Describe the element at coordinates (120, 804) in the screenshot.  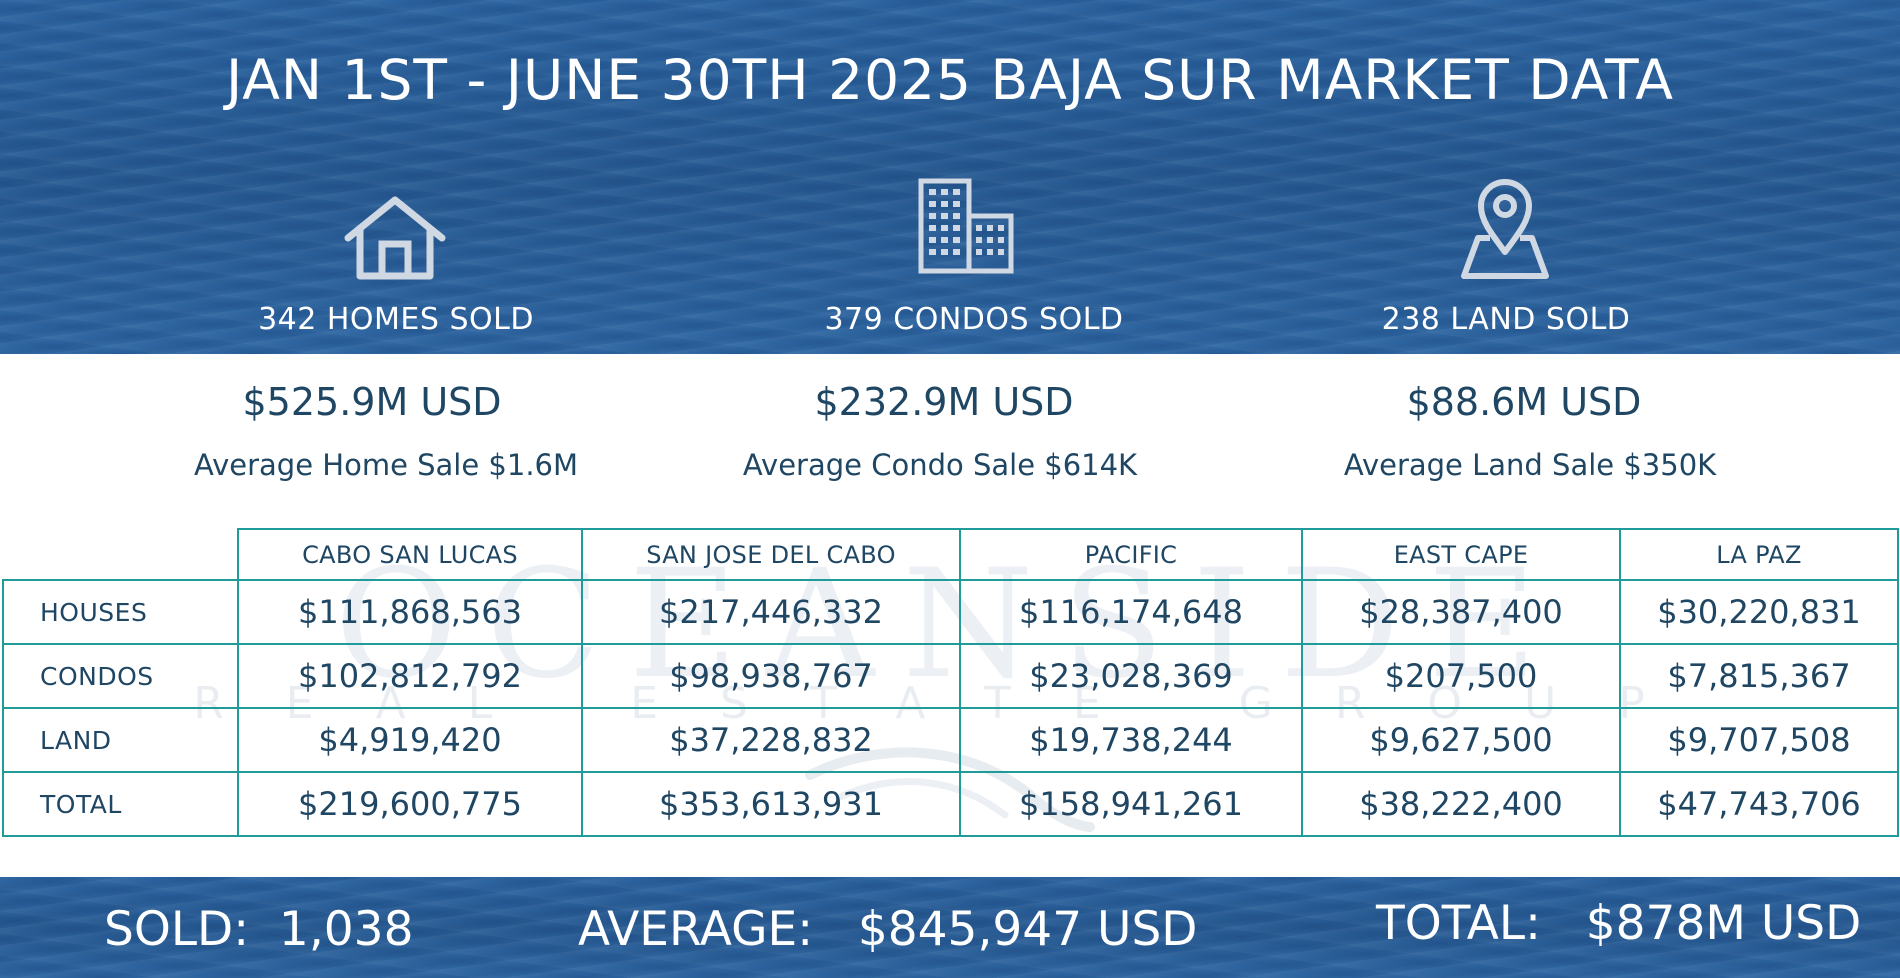
I see `row-label: TOTAL` at that location.